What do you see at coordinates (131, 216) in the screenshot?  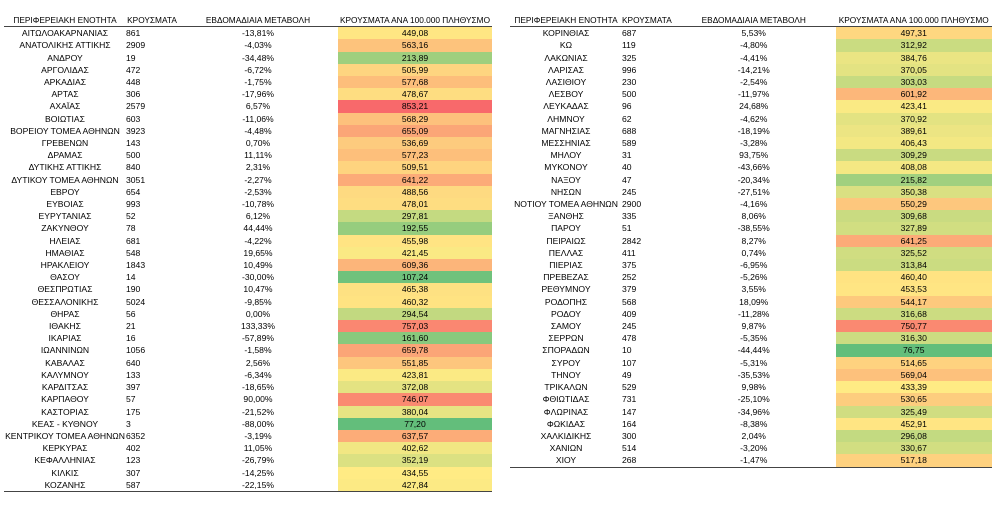 I see `cases-cell: 52` at bounding box center [131, 216].